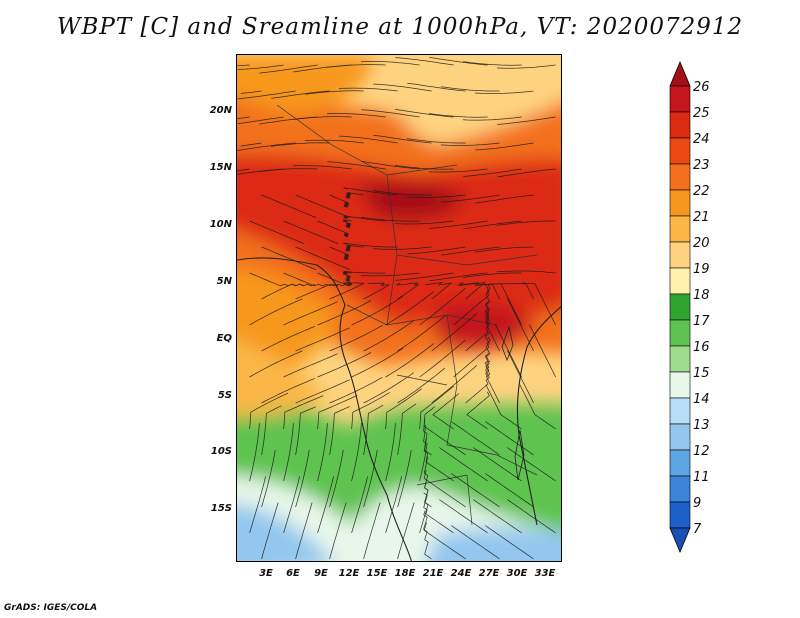  Describe the element at coordinates (701, 243) in the screenshot. I see `colorbar-label: 20` at that location.